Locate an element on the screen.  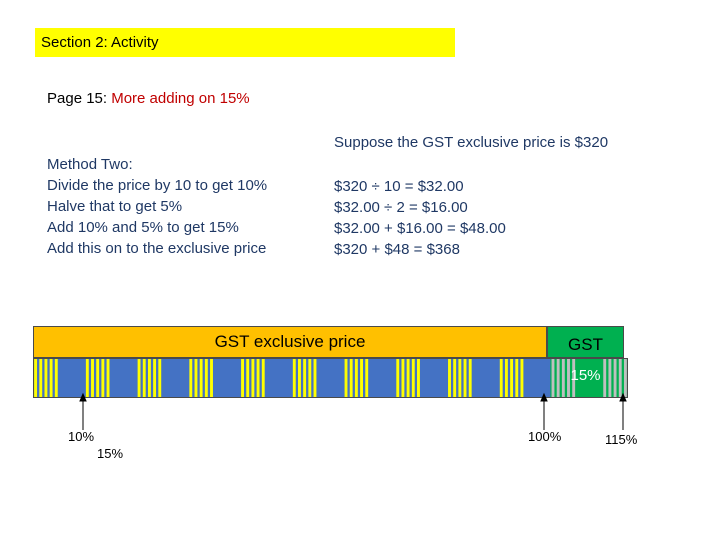
stripe-border is located at coordinates (330, 378).